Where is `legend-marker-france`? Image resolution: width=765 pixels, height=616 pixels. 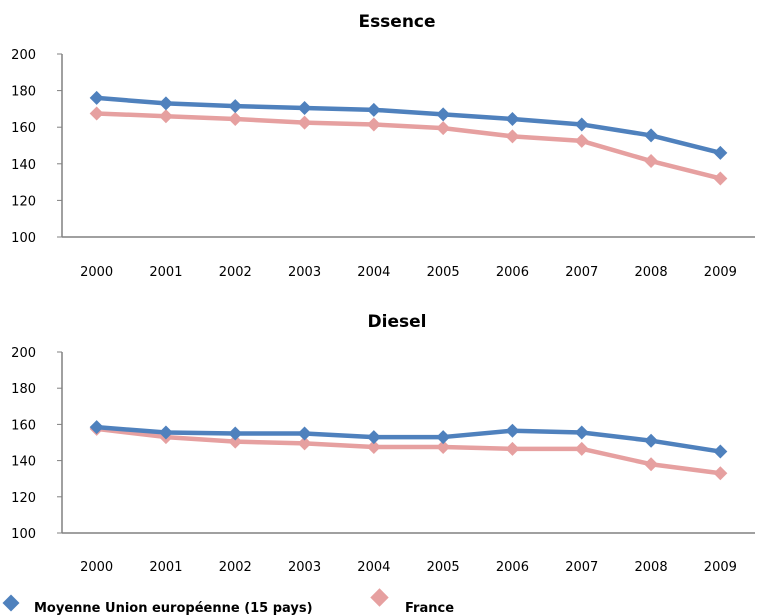
legend-marker-france is located at coordinates (379, 597).